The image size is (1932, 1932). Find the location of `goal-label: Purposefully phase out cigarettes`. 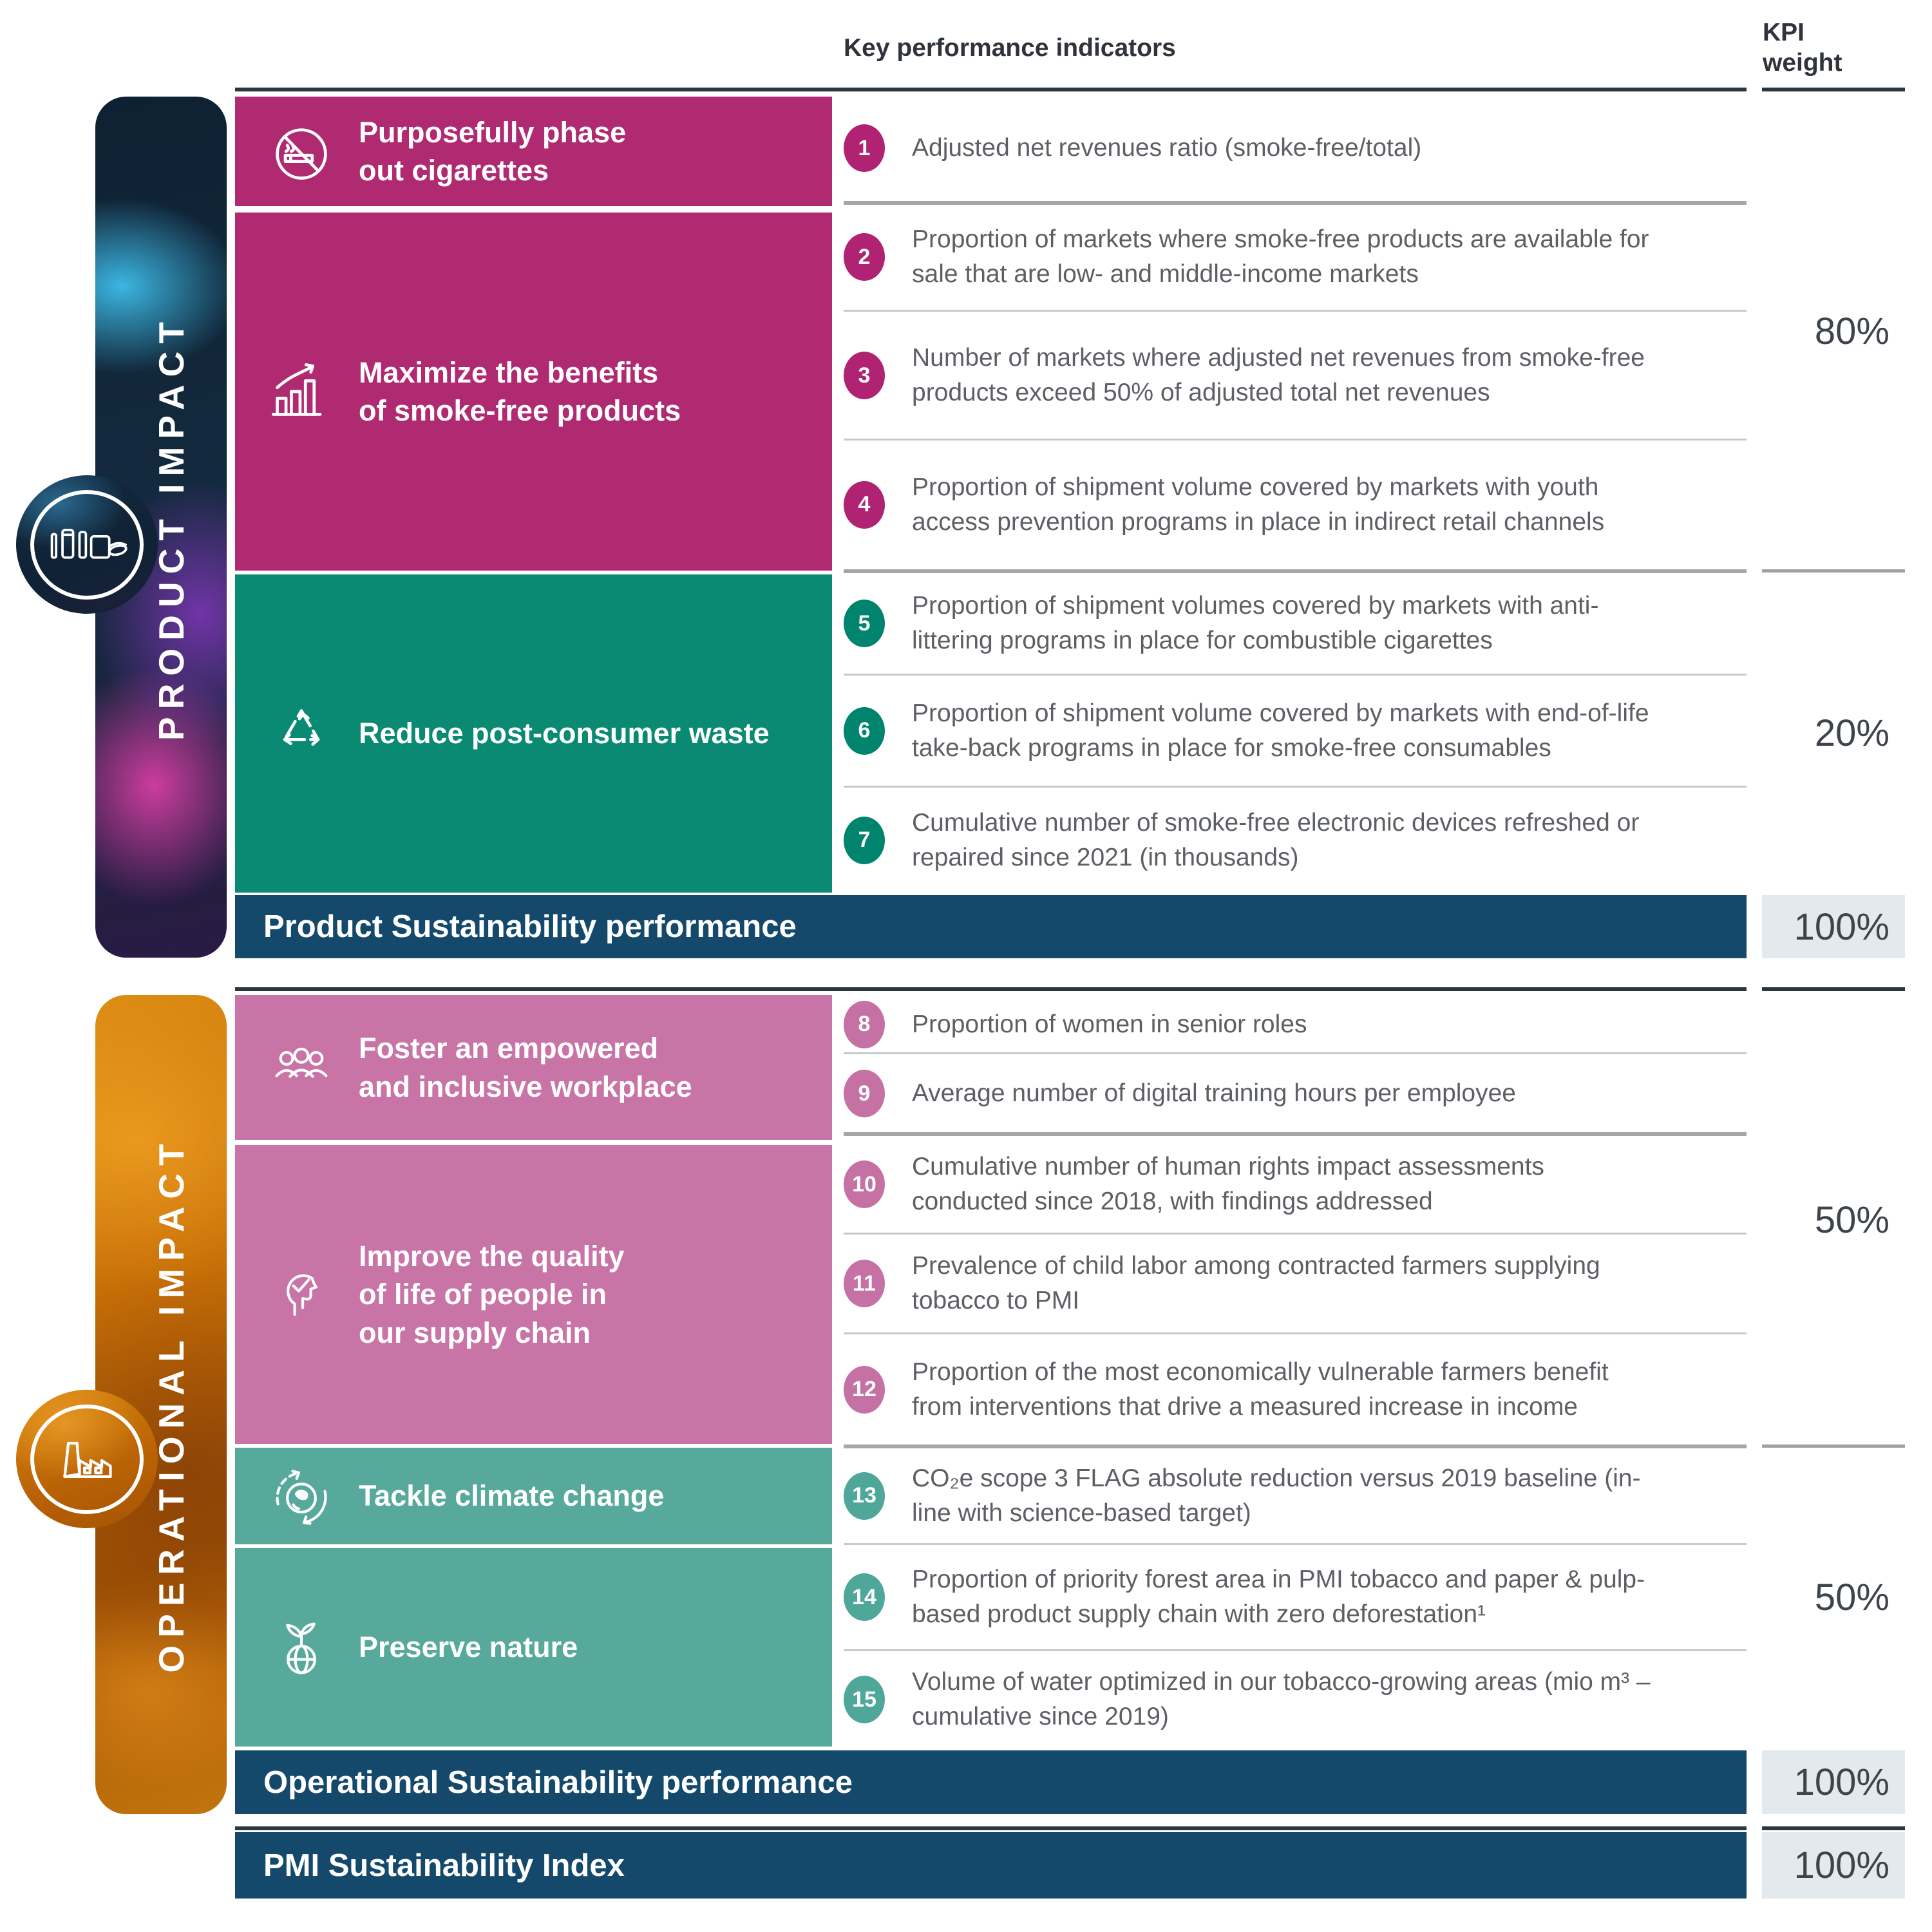

goal-label: Purposefully phase out cigarettes is located at coordinates (493, 151).